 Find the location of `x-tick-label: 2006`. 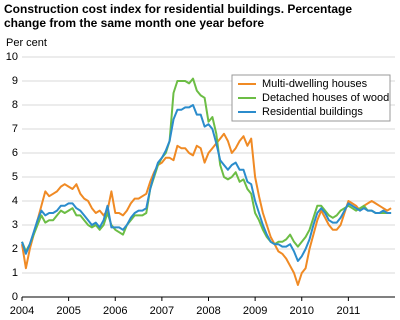

x-tick-label: 2006 is located at coordinates (115, 311).